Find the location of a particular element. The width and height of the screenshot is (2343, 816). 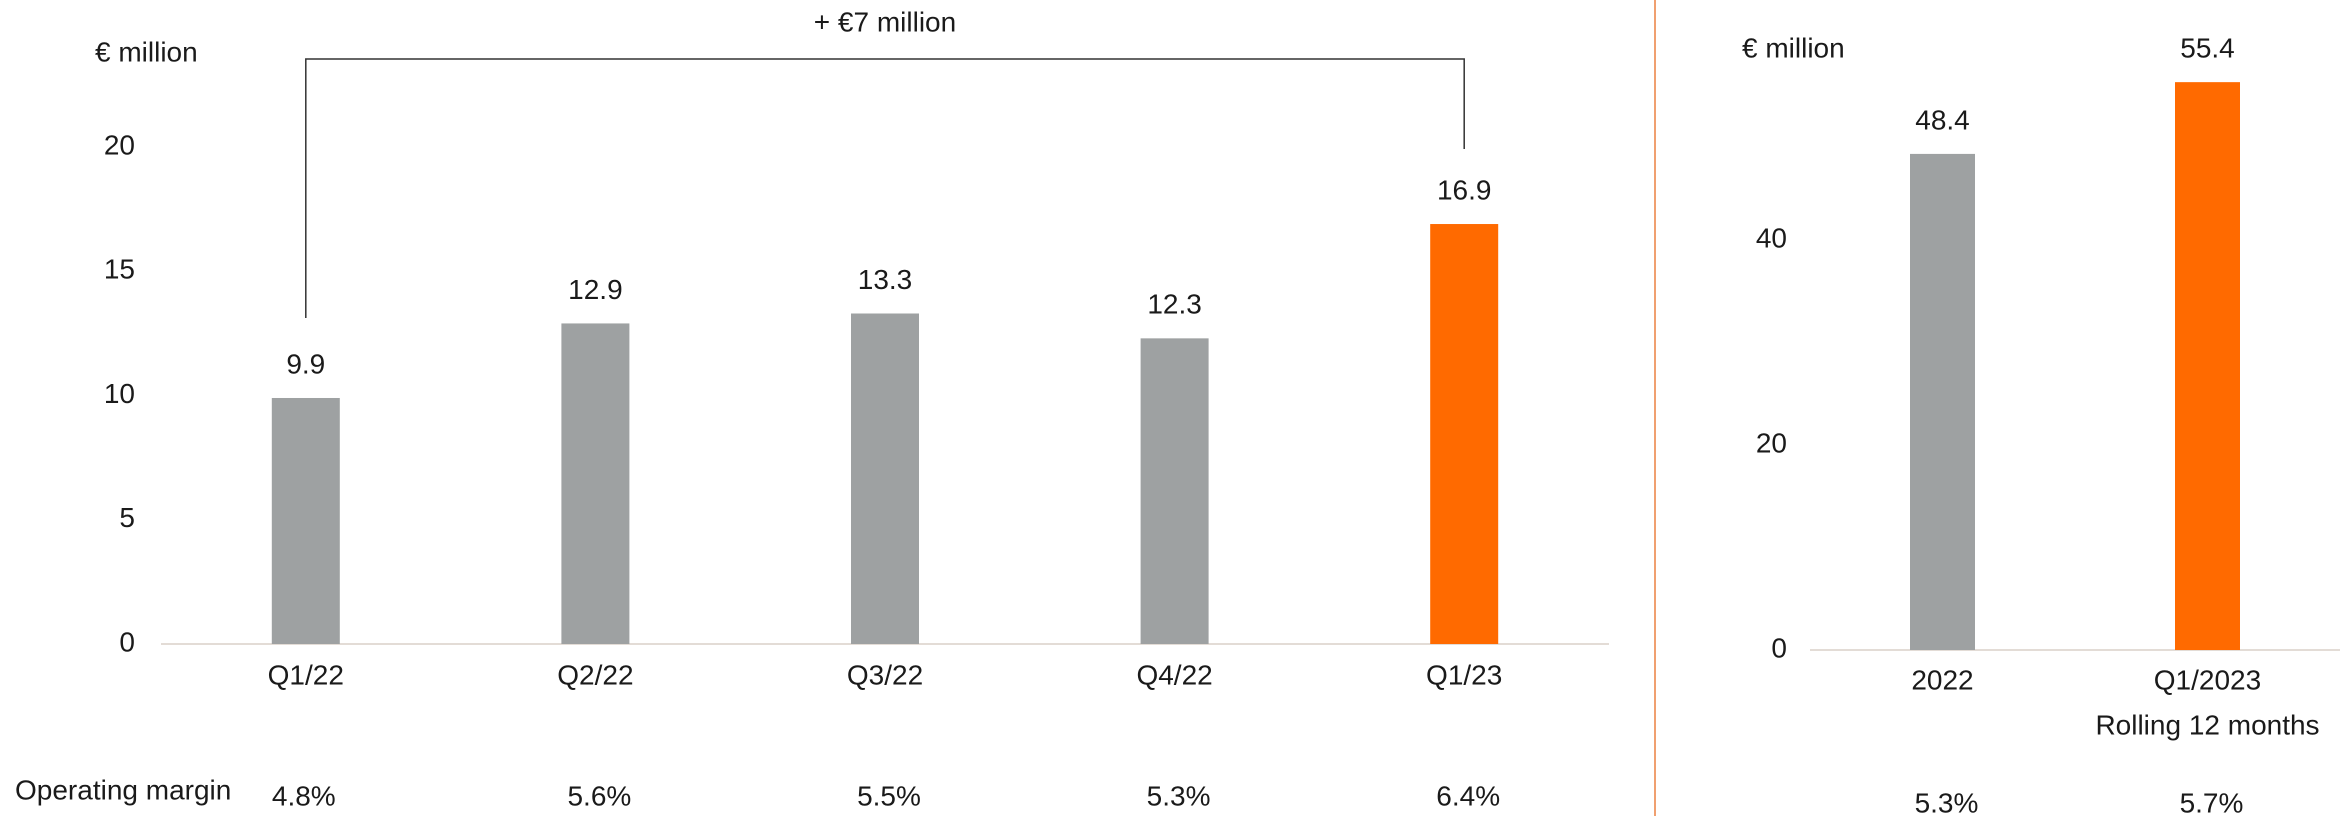

data-label: 12.9 is located at coordinates (595, 289).